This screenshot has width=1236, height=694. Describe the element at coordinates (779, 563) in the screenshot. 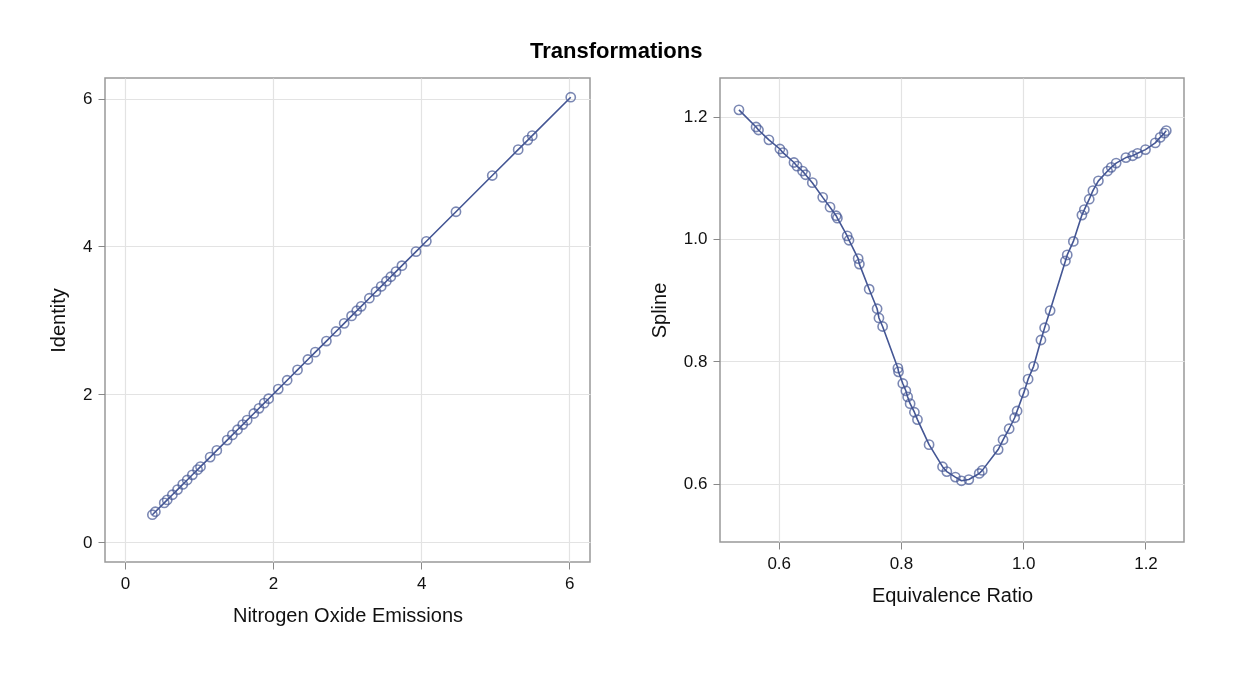

I see `x-tick-label: 0.6` at that location.